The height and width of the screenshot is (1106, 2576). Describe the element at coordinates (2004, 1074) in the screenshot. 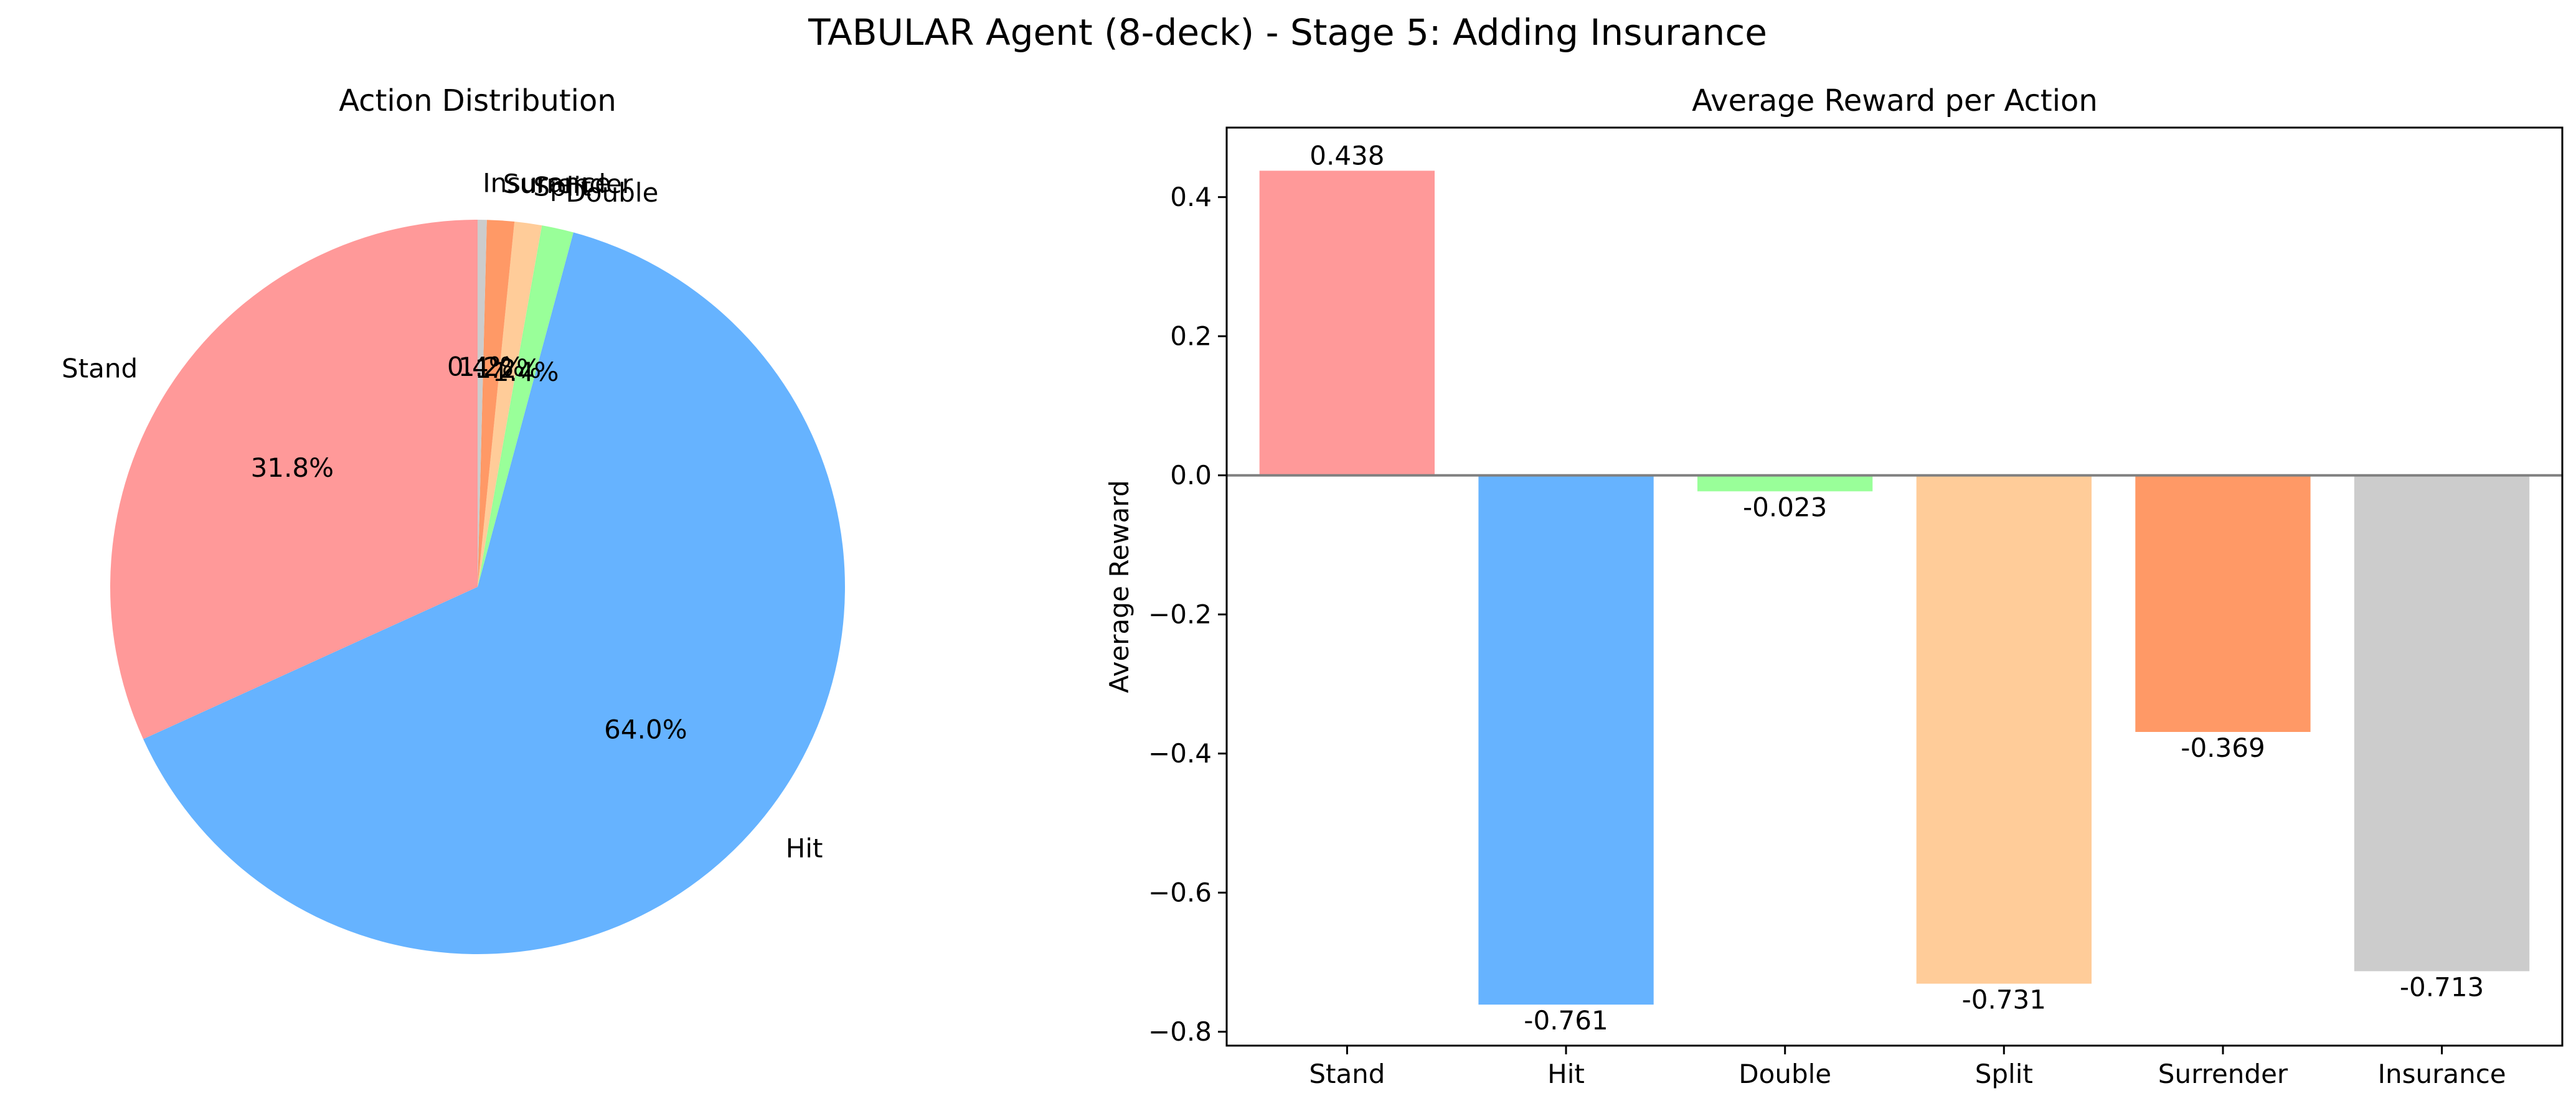

I see `x-tick-label-split: Split` at that location.